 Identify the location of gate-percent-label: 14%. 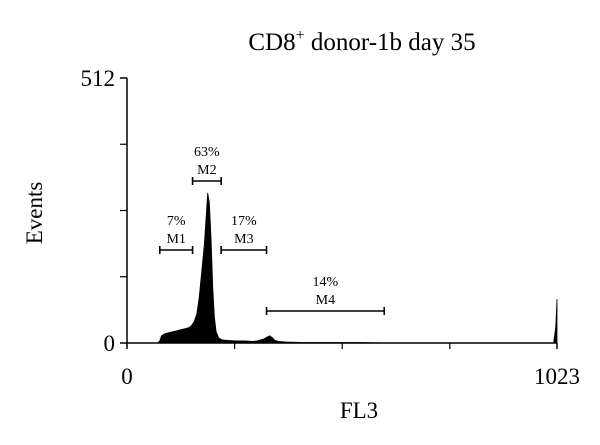
(326, 282).